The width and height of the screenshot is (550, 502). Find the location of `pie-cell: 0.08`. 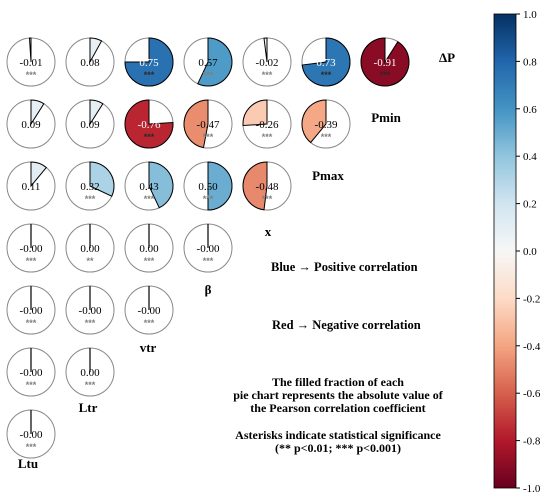

pie-cell: 0.08 is located at coordinates (90, 62).